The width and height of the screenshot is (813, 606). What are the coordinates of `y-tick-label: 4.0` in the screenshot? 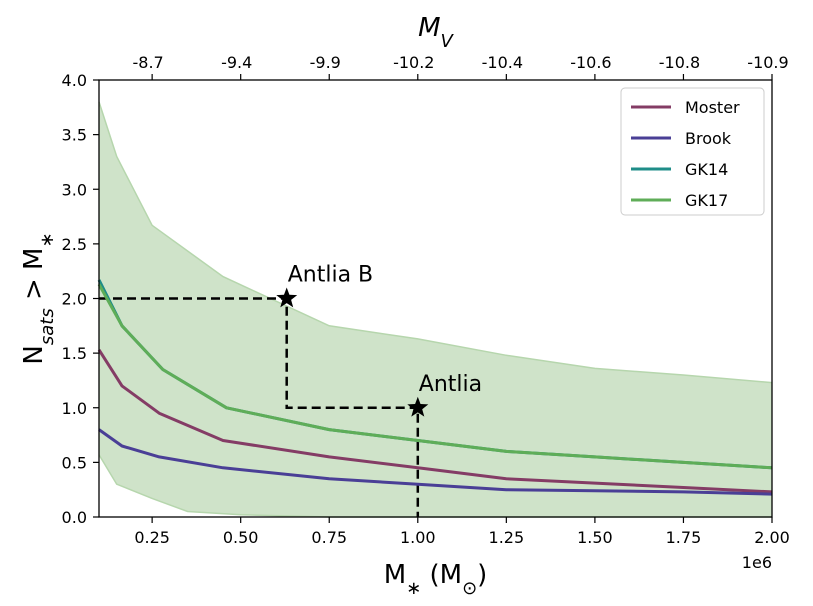 It's located at (74, 80).